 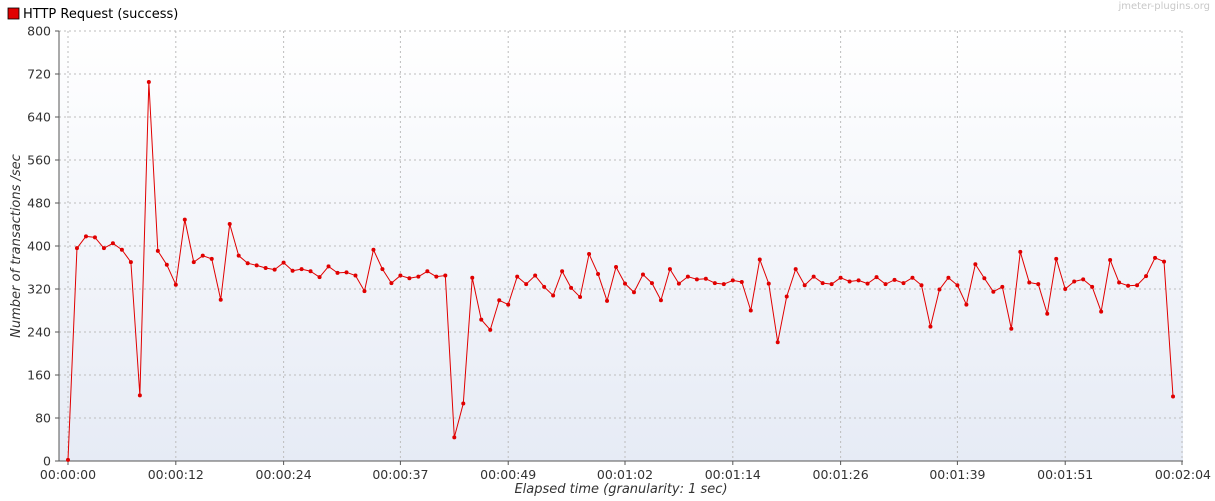 What do you see at coordinates (43, 246) in the screenshot?
I see `y-axis-ticks: 0 80 160 240 320 400 480 560 640 720 800` at bounding box center [43, 246].